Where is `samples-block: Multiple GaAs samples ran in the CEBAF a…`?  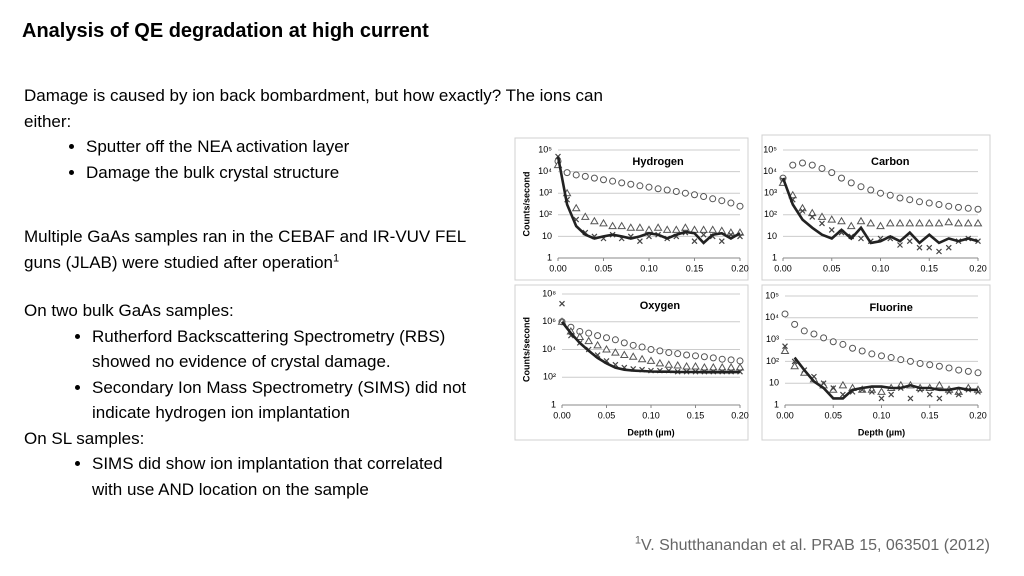 samples-block: Multiple GaAs samples ran in the CEBAF a… is located at coordinates (254, 249).